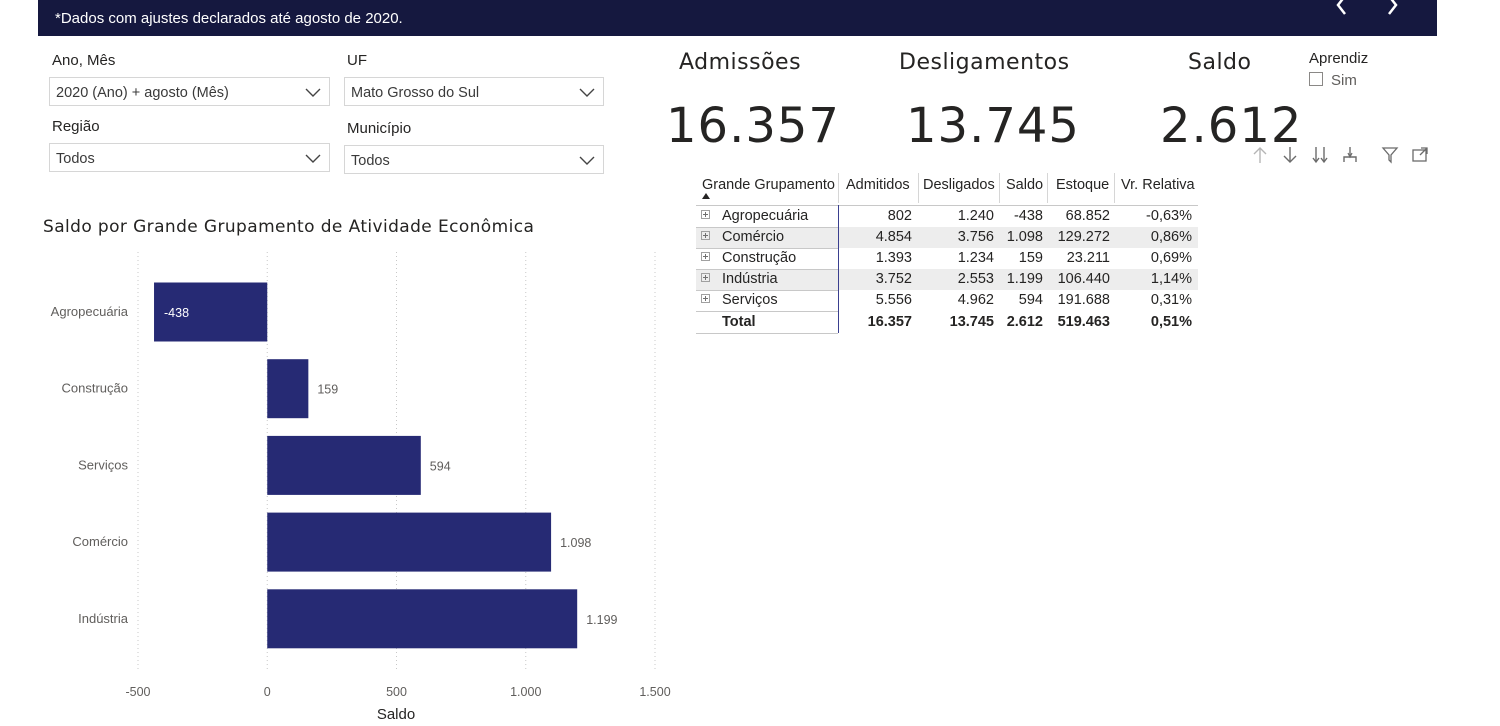 The width and height of the screenshot is (1500, 726). I want to click on desligamentos-title: Desligamentos, so click(984, 62).